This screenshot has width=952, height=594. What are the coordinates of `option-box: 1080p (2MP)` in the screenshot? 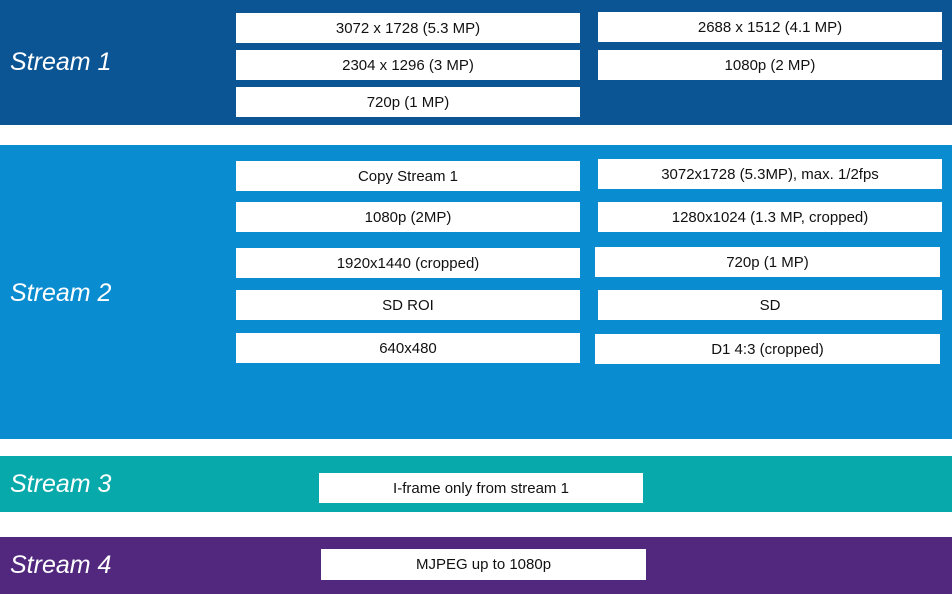 It's located at (408, 217).